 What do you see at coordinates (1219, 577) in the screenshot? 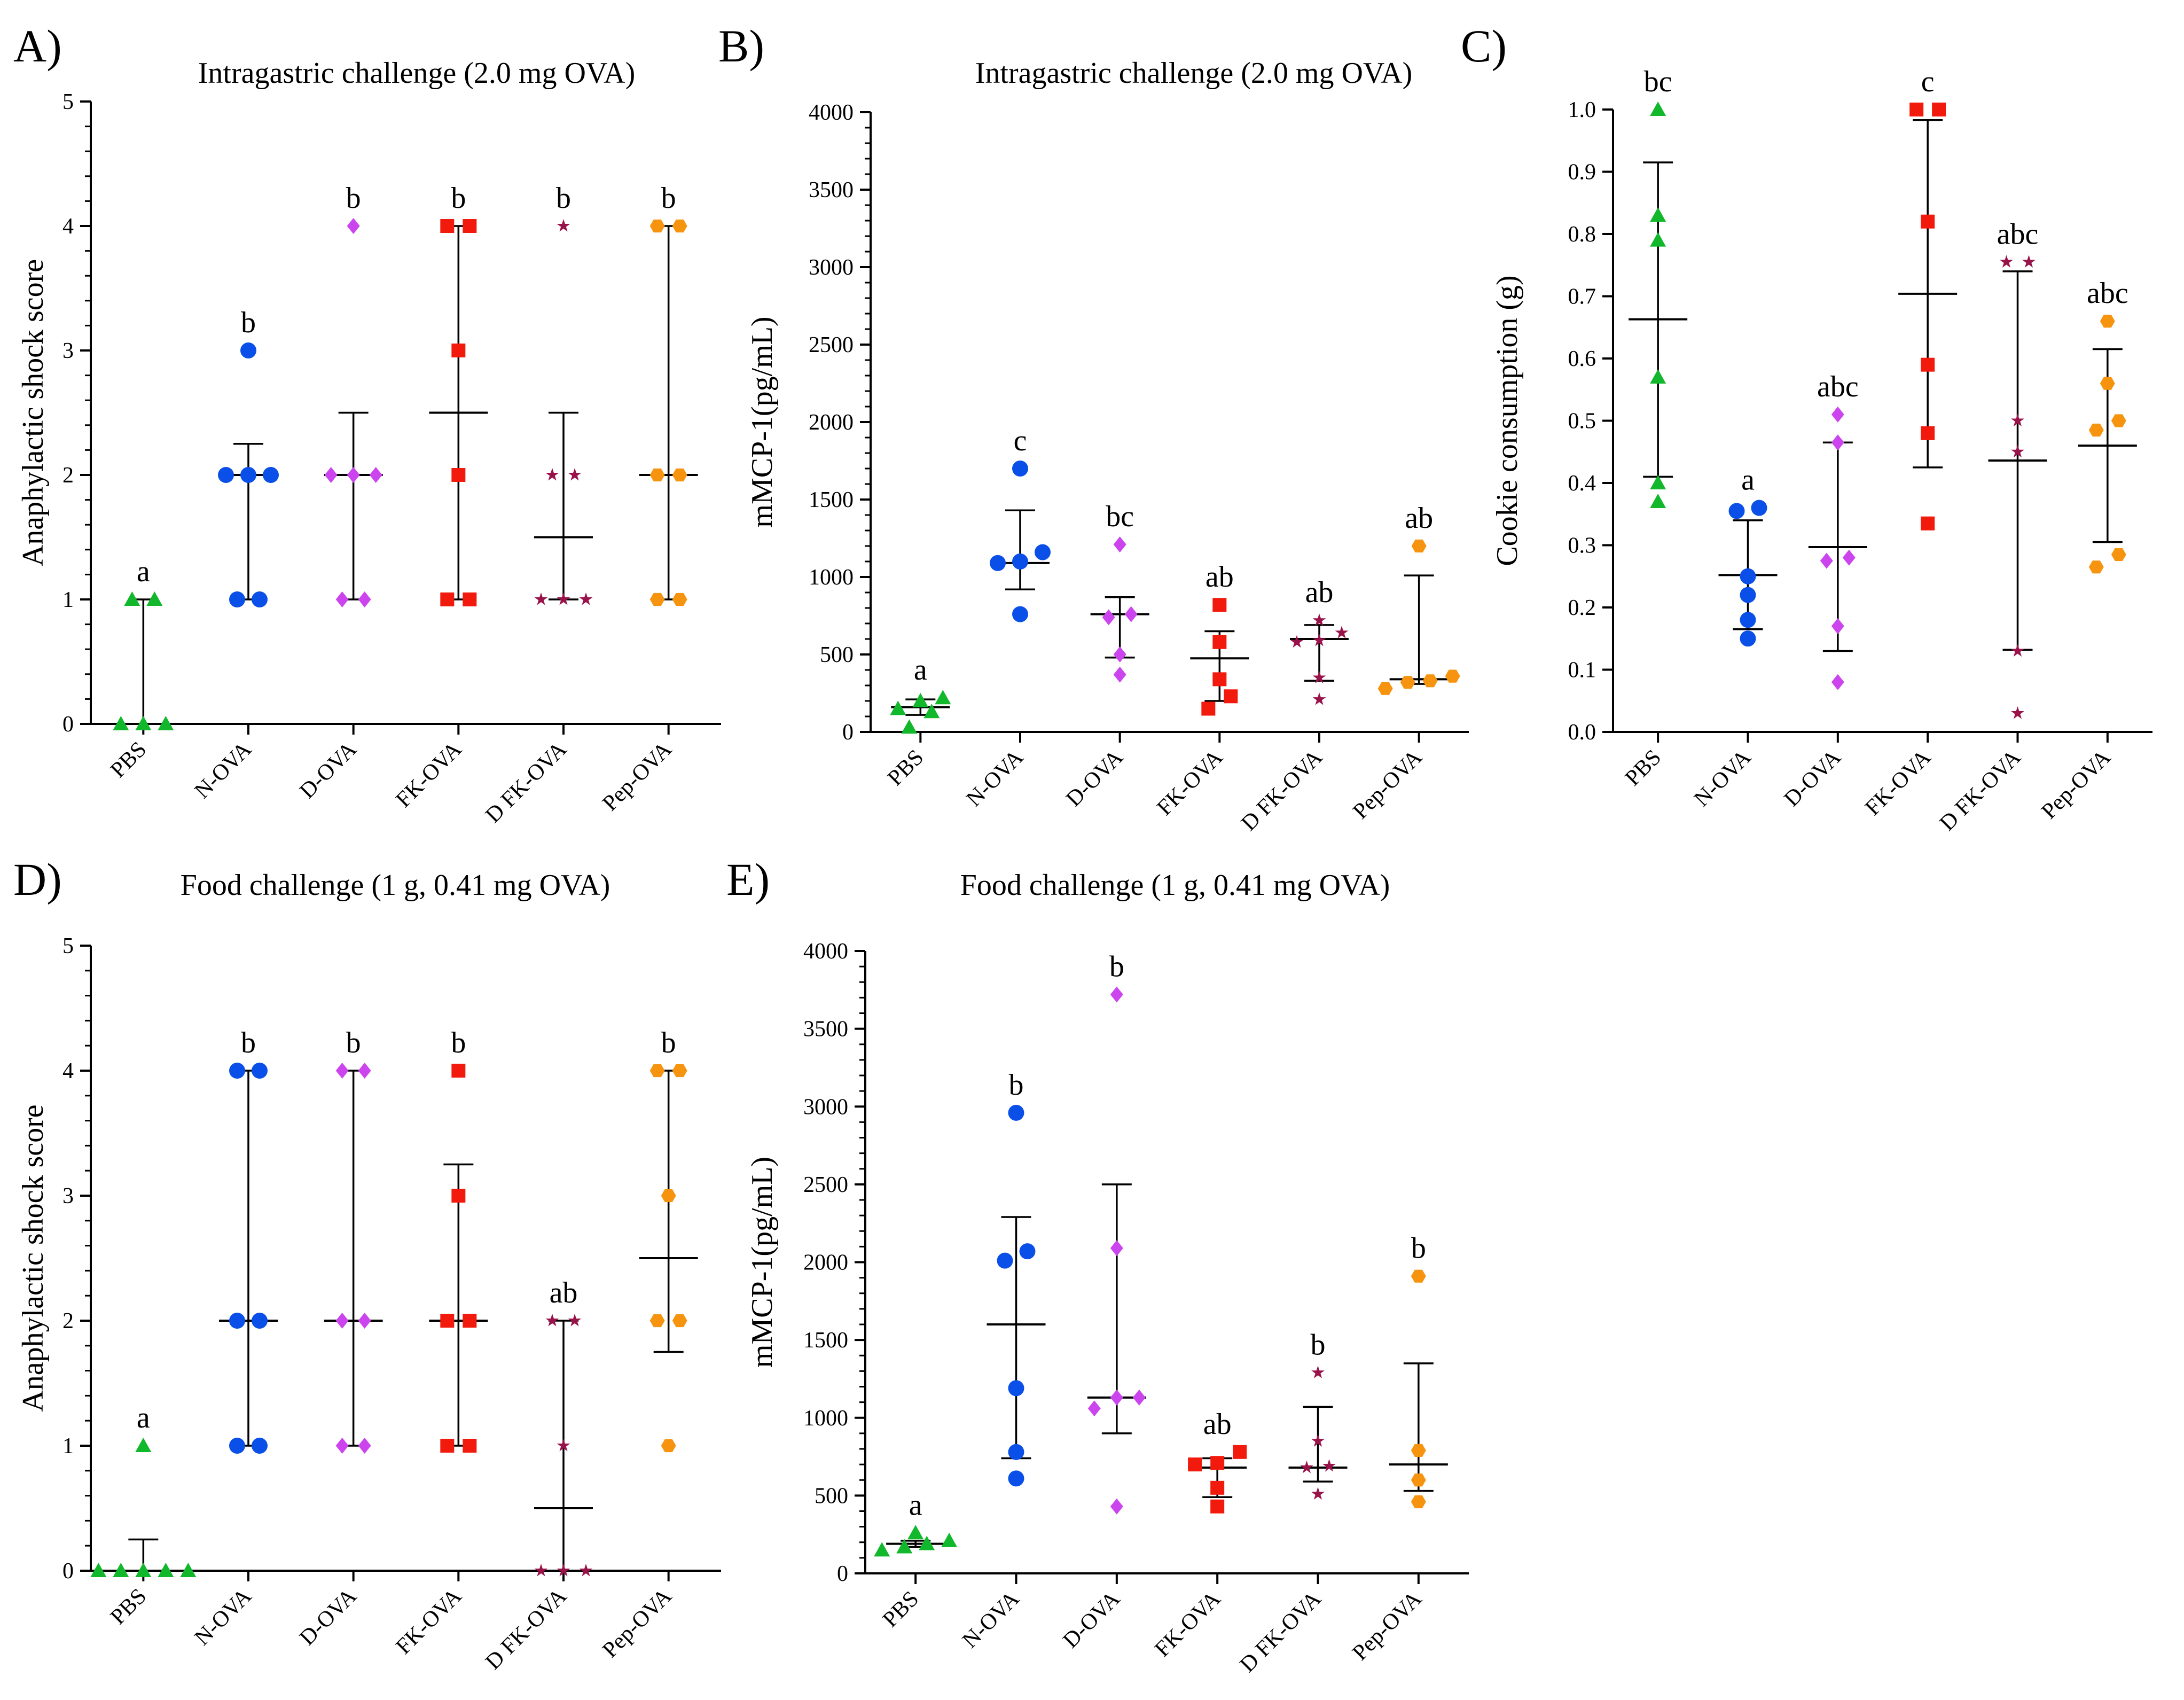
I see `significance-letter: ab` at bounding box center [1219, 577].